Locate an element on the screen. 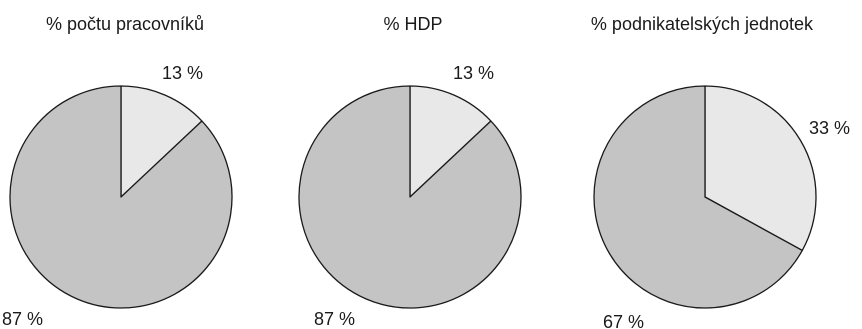 The image size is (862, 329). slice-label-business-units-large: 67 % is located at coordinates (623, 320).